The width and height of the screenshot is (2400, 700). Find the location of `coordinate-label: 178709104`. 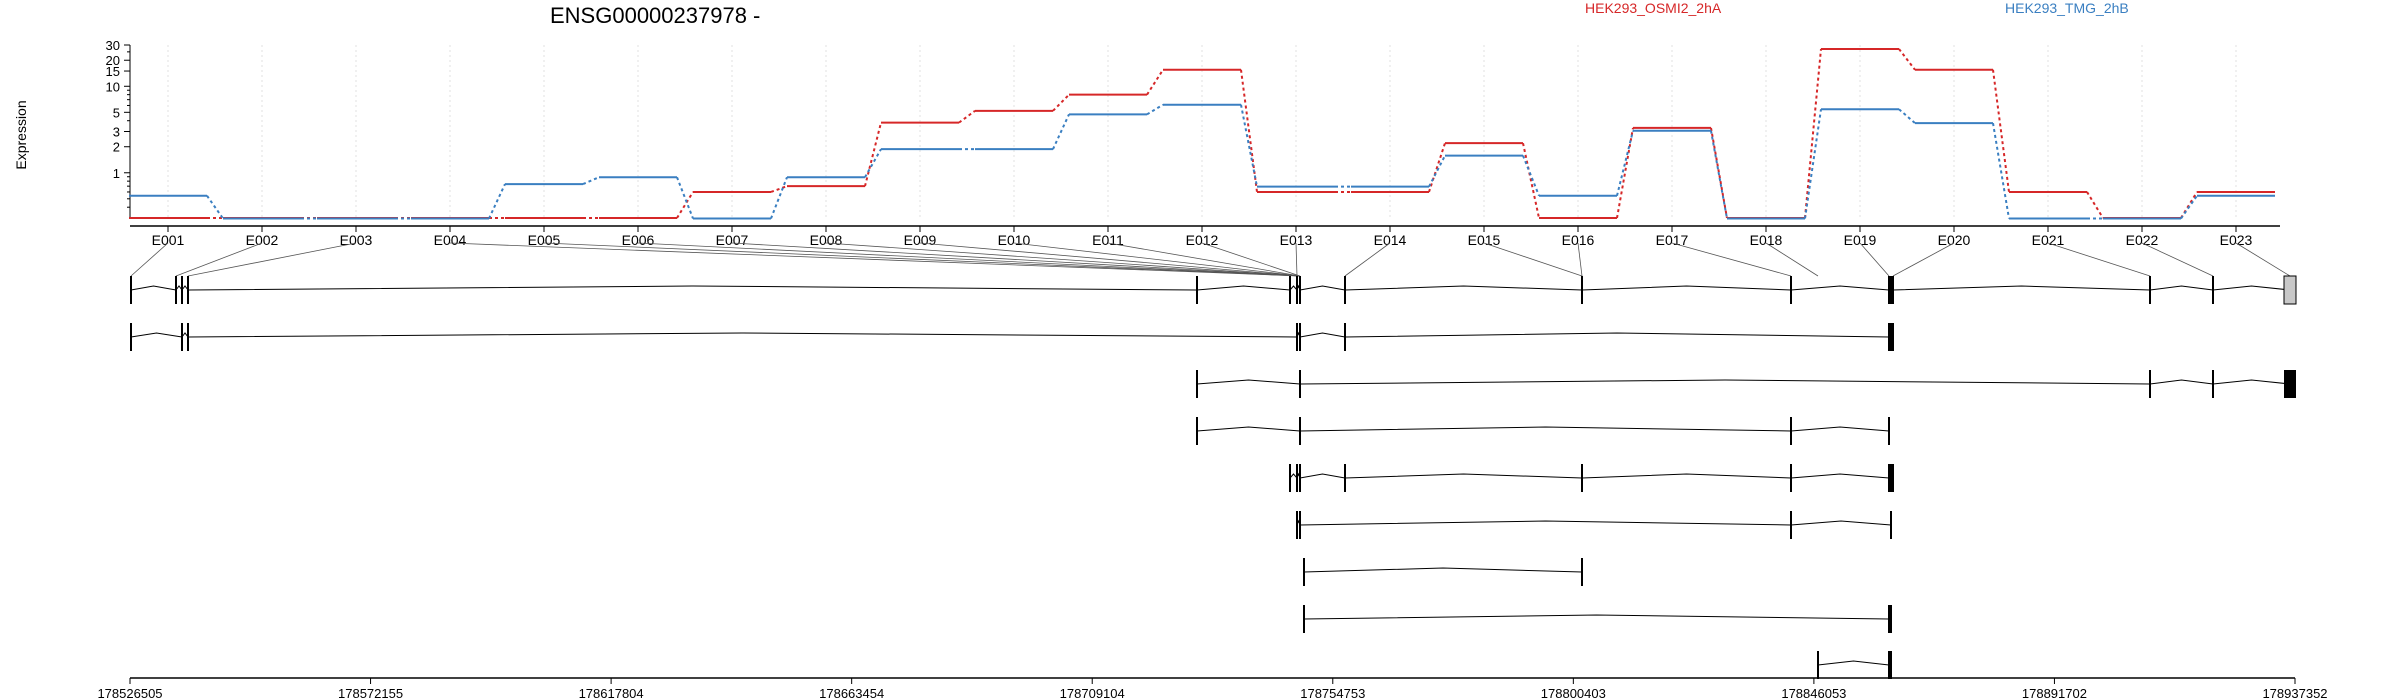

coordinate-label: 178709104 is located at coordinates (1092, 693).